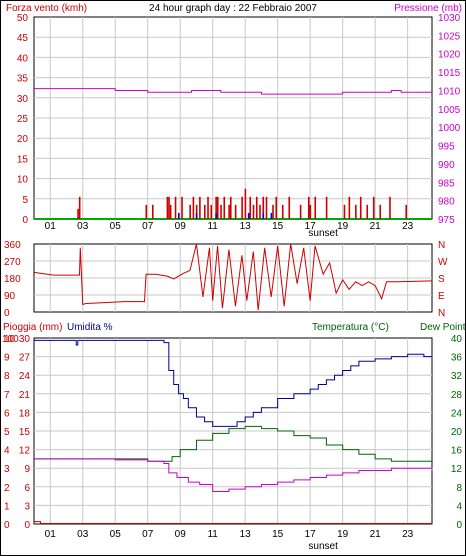 This screenshot has width=466, height=556. Describe the element at coordinates (46, 8) in the screenshot. I see `wind-axis-label: Forza vento (kmh)` at that location.